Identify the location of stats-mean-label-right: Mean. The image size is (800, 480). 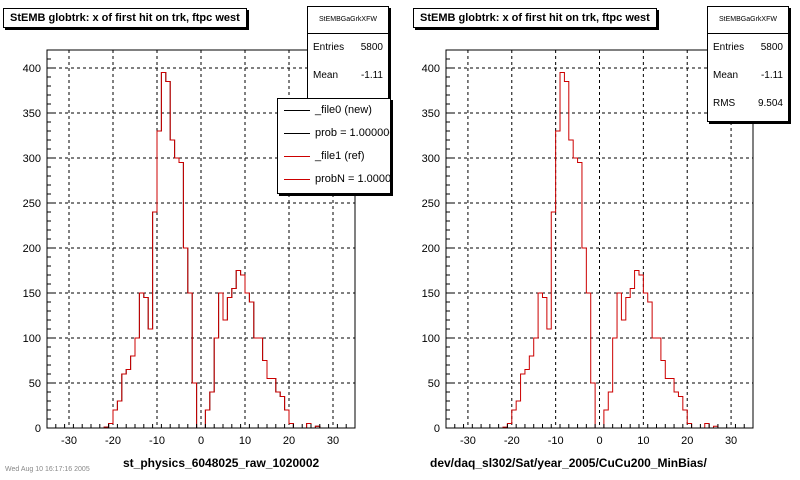
(726, 75).